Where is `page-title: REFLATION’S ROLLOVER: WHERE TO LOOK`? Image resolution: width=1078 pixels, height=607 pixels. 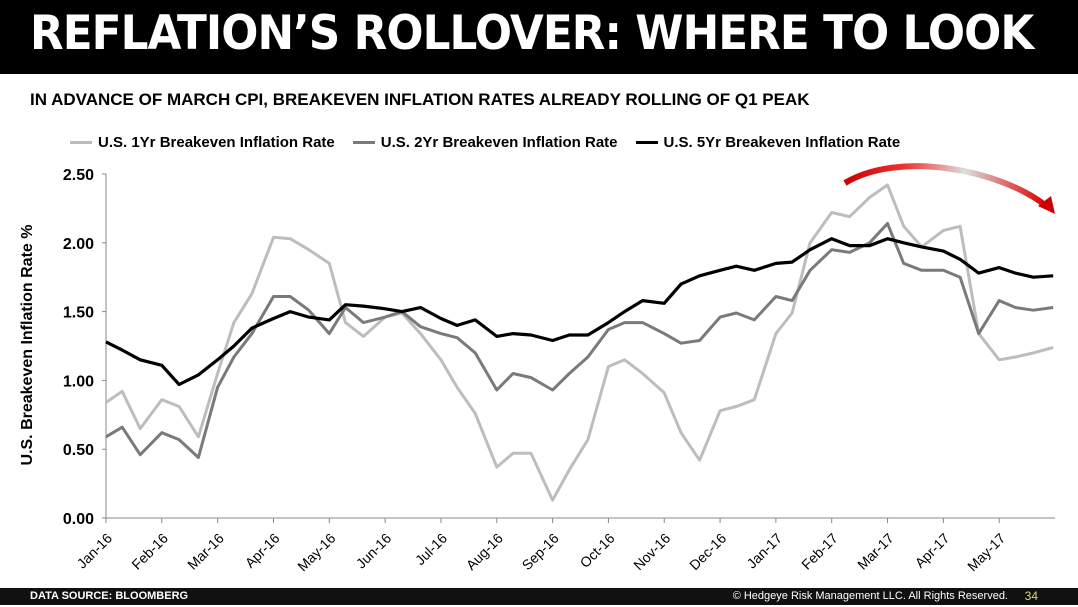
page-title: REFLATION’S ROLLOVER: WHERE TO LOOK is located at coordinates (532, 33).